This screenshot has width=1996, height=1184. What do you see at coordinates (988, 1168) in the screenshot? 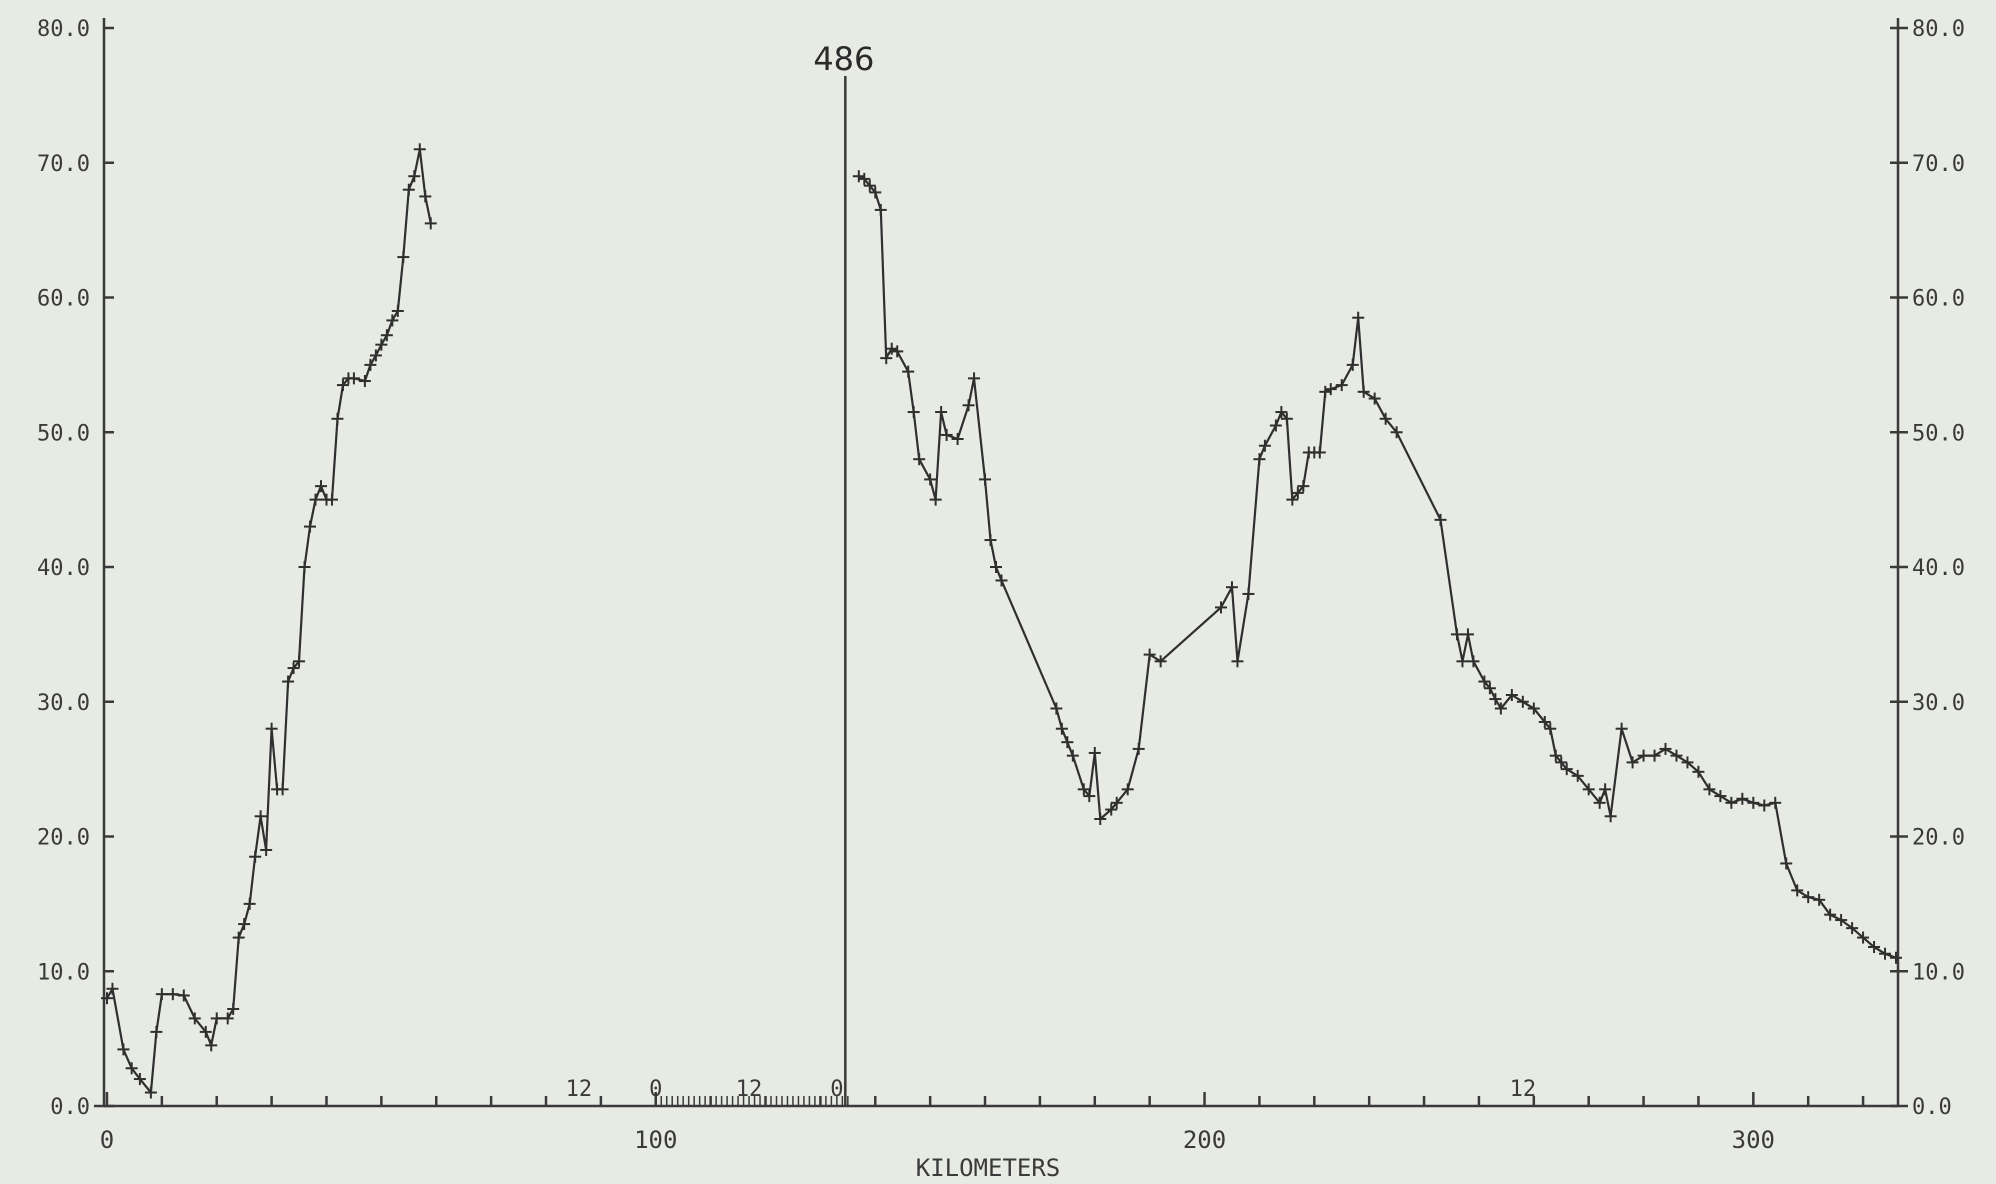
I see `x-axis-label: KILOMETERS` at bounding box center [988, 1168].